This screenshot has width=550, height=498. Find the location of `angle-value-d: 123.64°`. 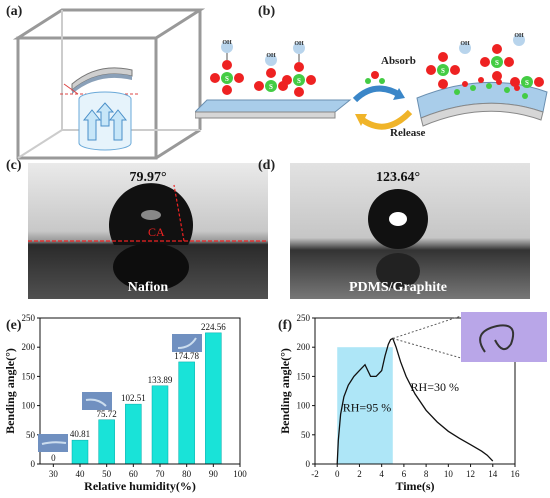

angle-value-d: 123.64° is located at coordinates (398, 177).